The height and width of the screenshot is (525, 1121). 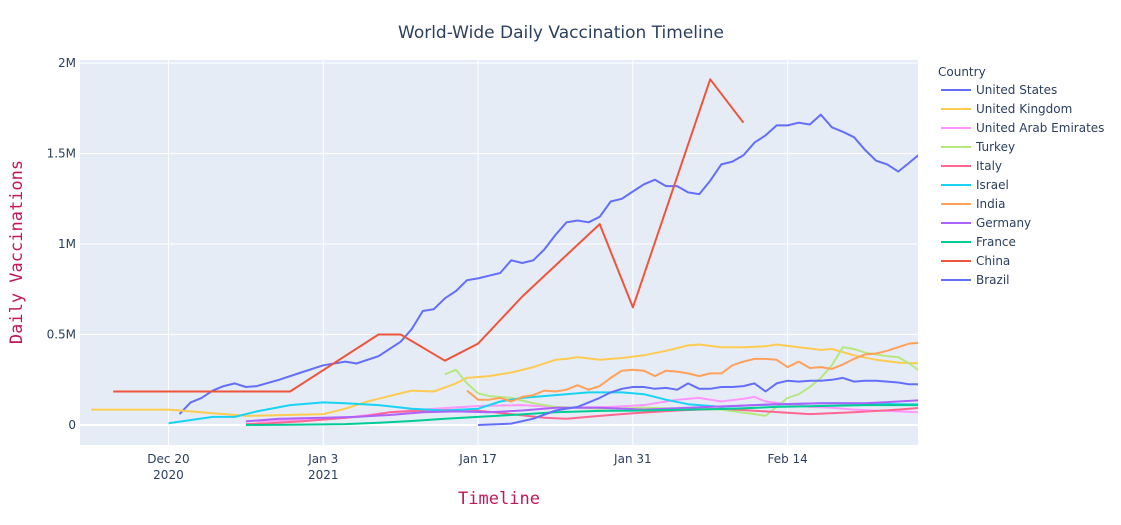 I want to click on y-axis-ticks: 0 0.5M 1M 1.5M 2M, so click(x=61, y=244).